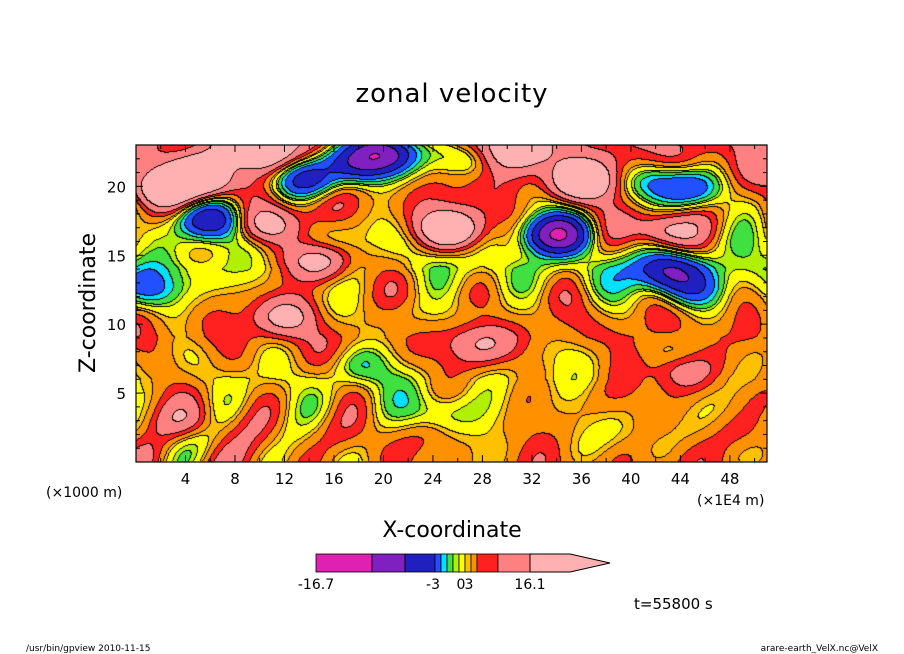 Image resolution: width=904 pixels, height=654 pixels. What do you see at coordinates (630, 479) in the screenshot?
I see `x-tick-label: 40` at bounding box center [630, 479].